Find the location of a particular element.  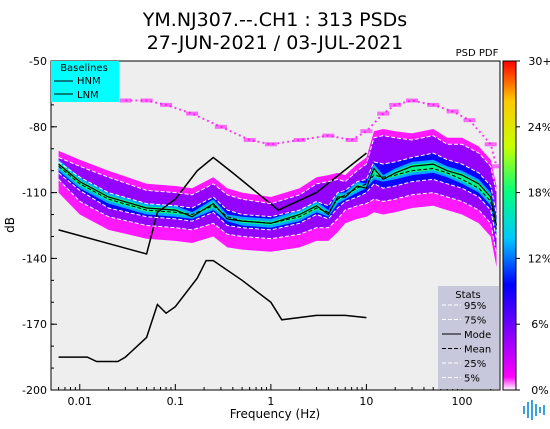

colorbar-tick-label: 6% is located at coordinates (539, 324).